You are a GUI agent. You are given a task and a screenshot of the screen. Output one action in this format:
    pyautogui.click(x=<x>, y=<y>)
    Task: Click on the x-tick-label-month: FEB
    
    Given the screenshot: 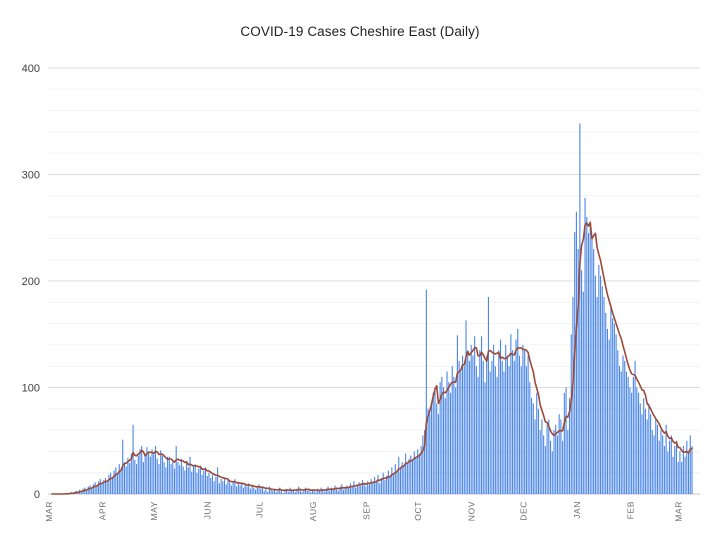 What is the action you would take?
    pyautogui.click(x=630, y=510)
    